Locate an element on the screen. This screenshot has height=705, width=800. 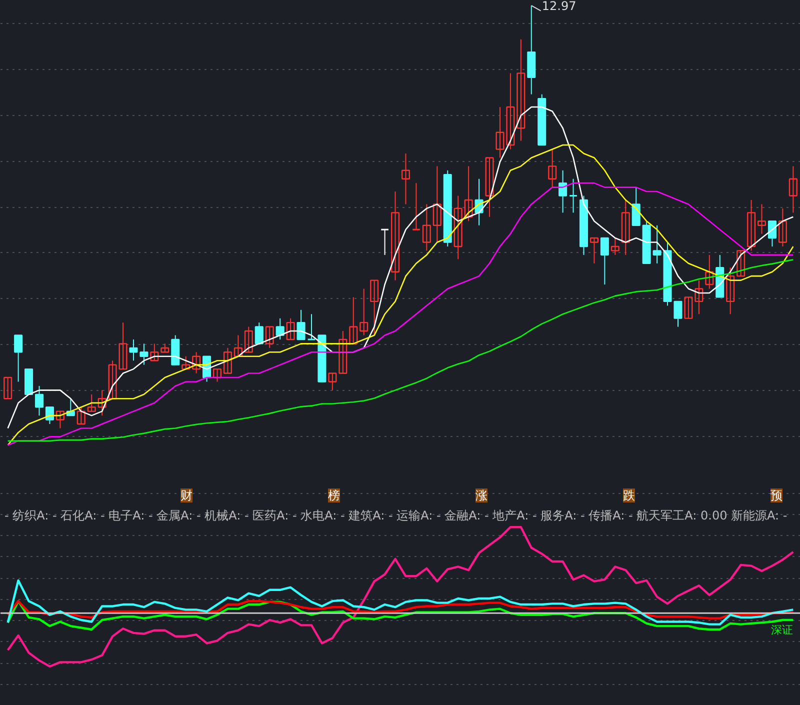
text: 涨 is located at coordinates (482, 495).